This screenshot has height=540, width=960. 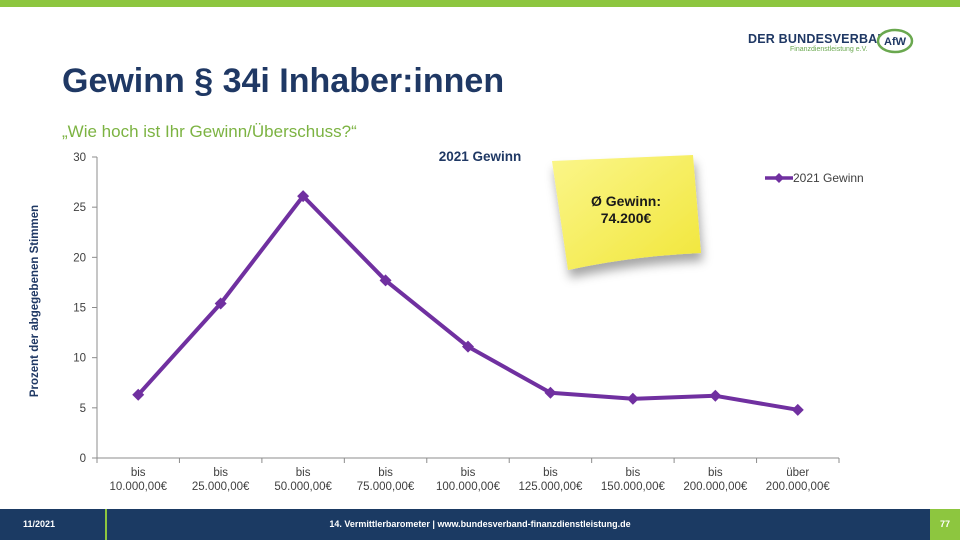 I want to click on footer-divider, so click(x=106, y=524).